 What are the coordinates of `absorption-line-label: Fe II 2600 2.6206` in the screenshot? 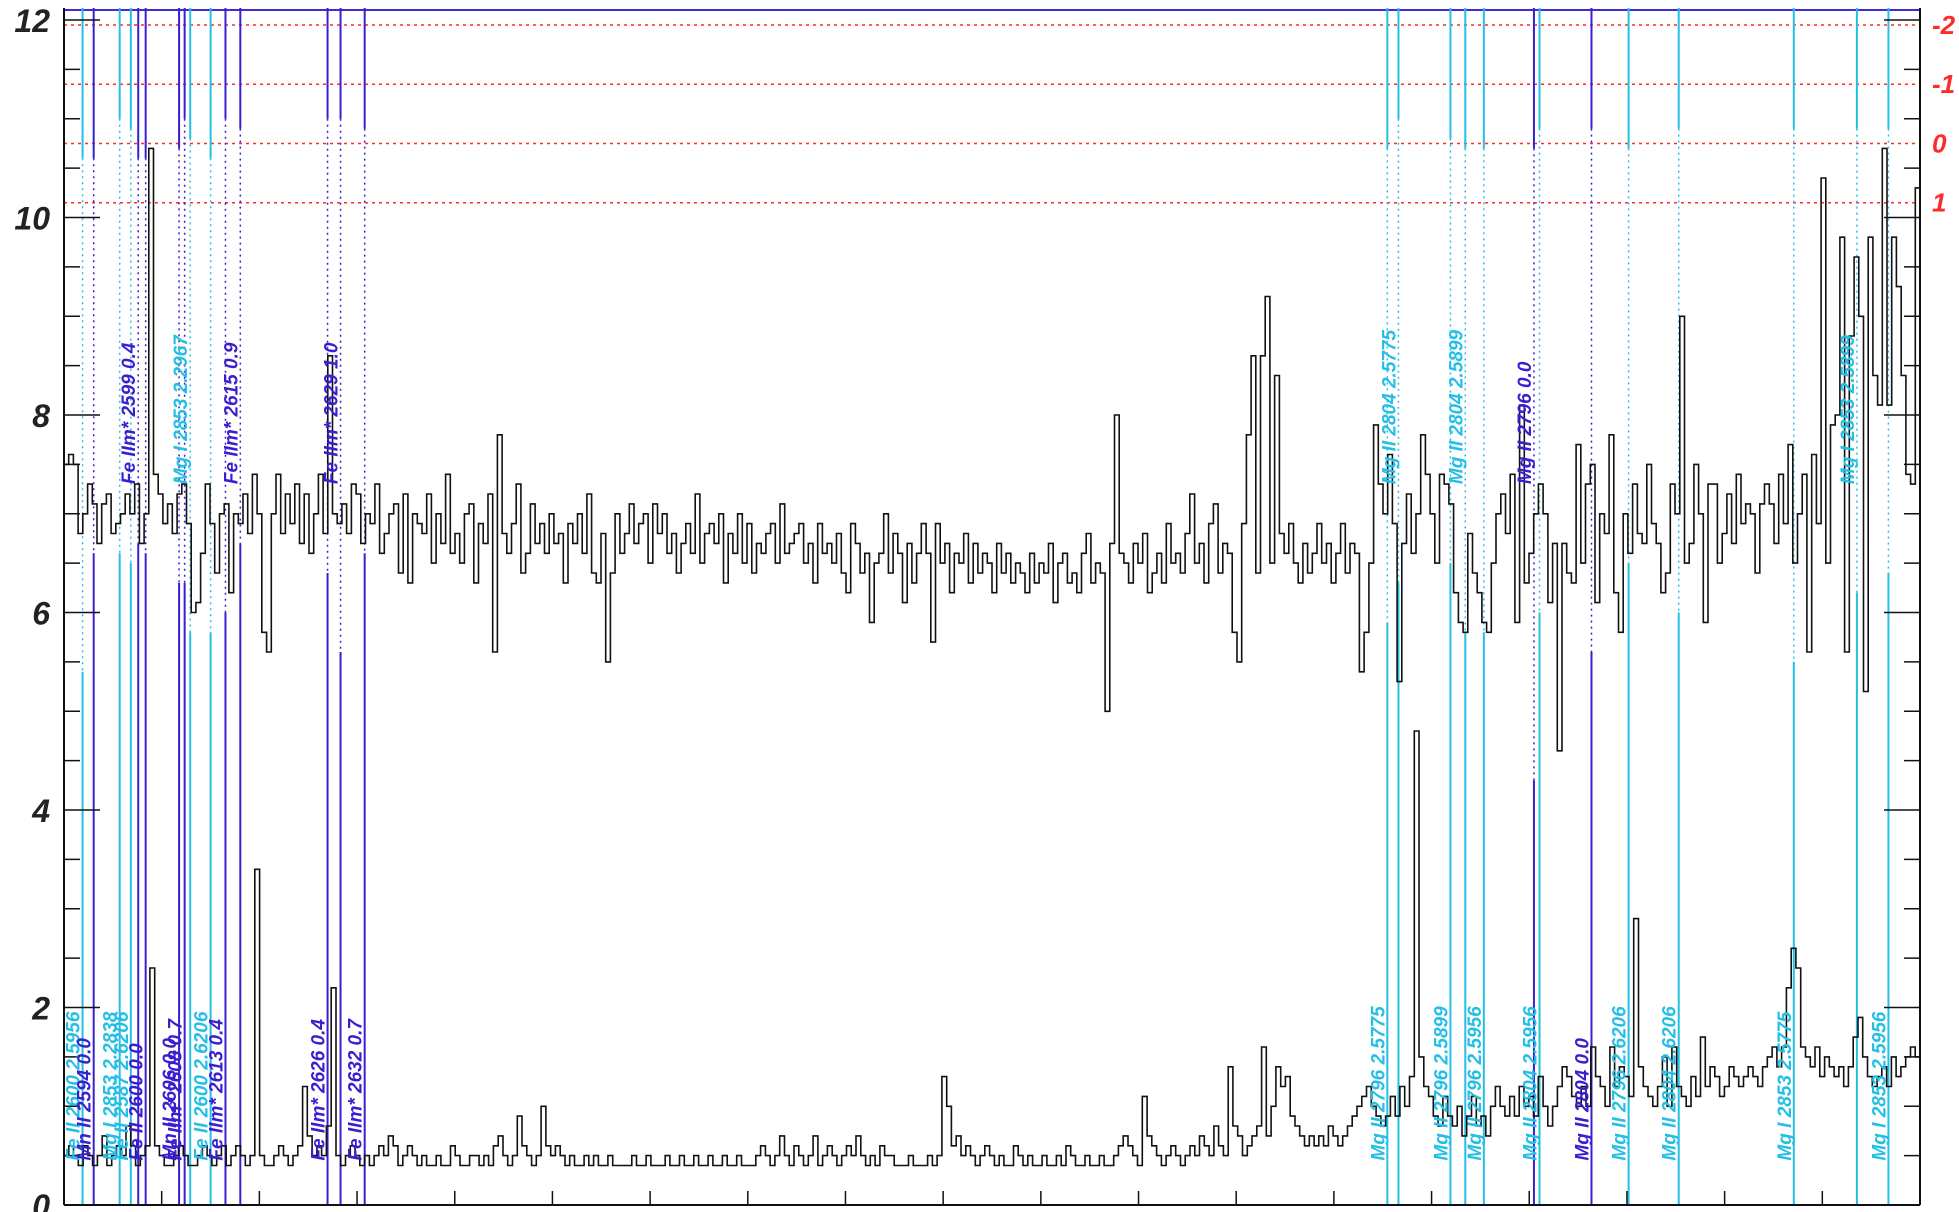 It's located at (202, 1085).